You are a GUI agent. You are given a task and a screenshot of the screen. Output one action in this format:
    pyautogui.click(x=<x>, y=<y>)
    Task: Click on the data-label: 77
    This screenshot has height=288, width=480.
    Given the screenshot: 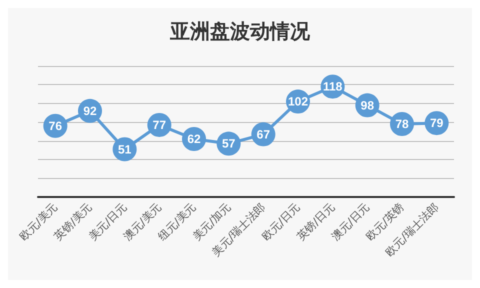 What is the action you would take?
    pyautogui.click(x=159, y=125)
    